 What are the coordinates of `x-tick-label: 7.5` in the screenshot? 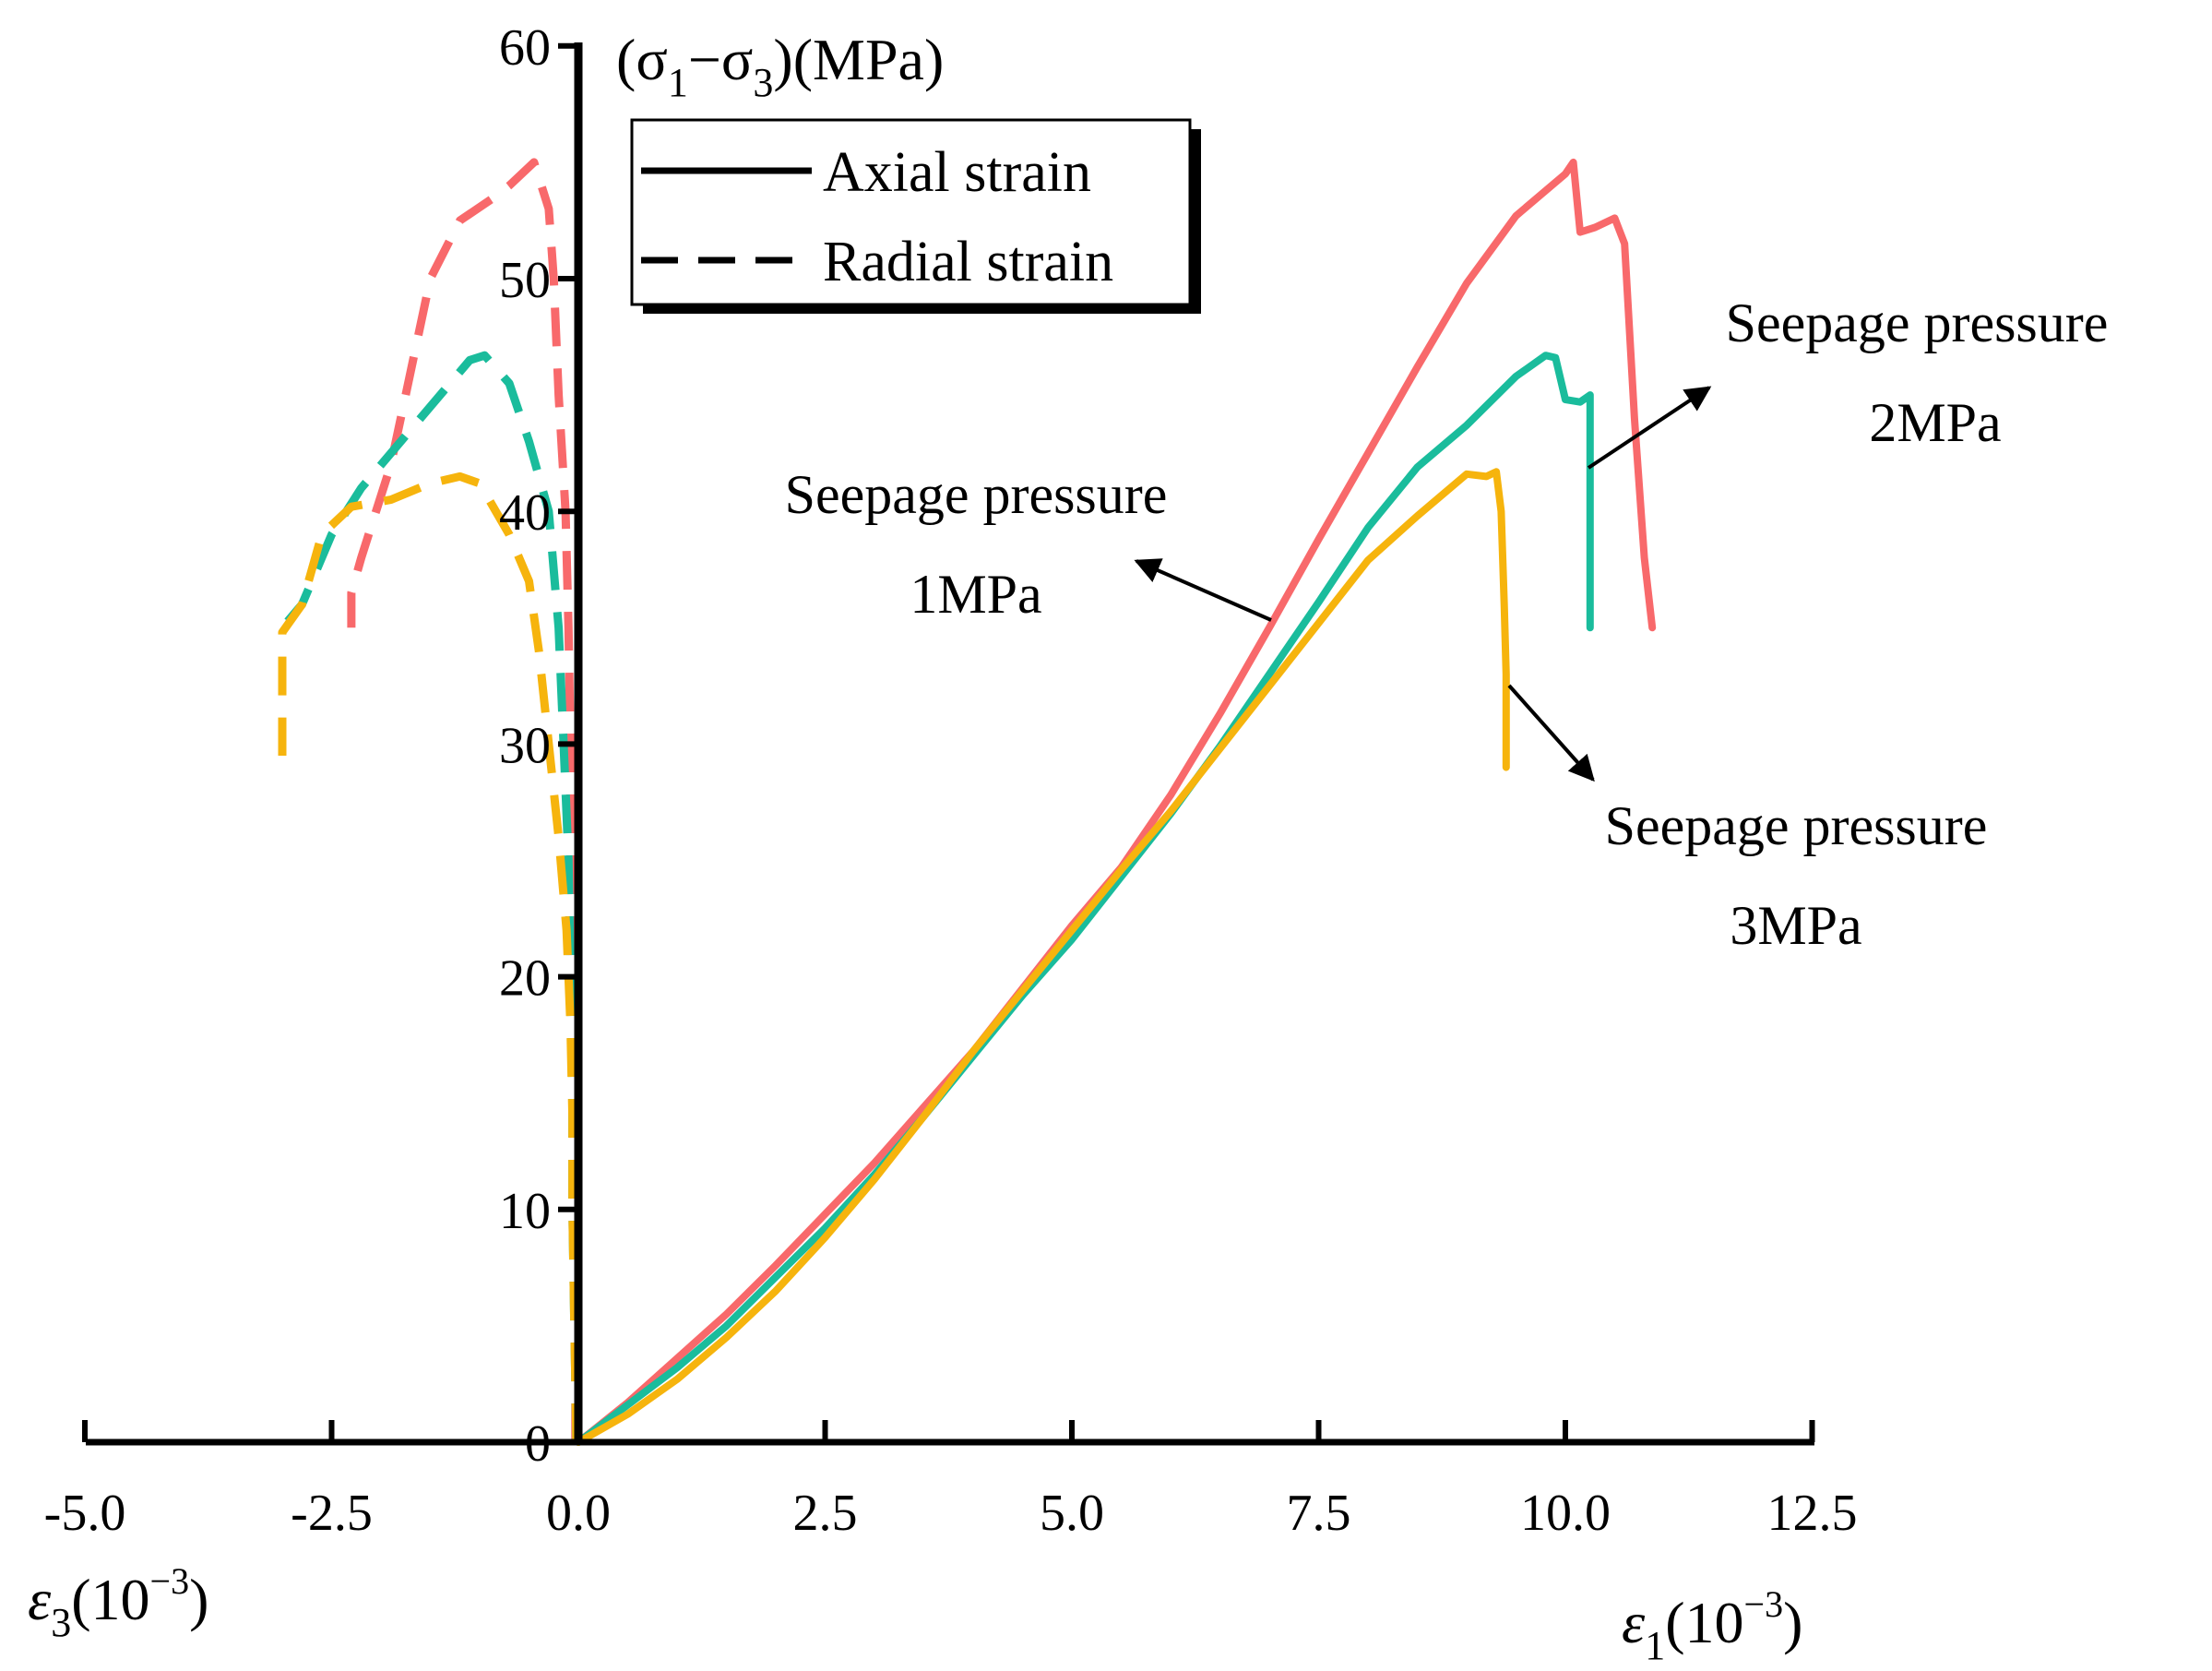 It's located at (1319, 1513).